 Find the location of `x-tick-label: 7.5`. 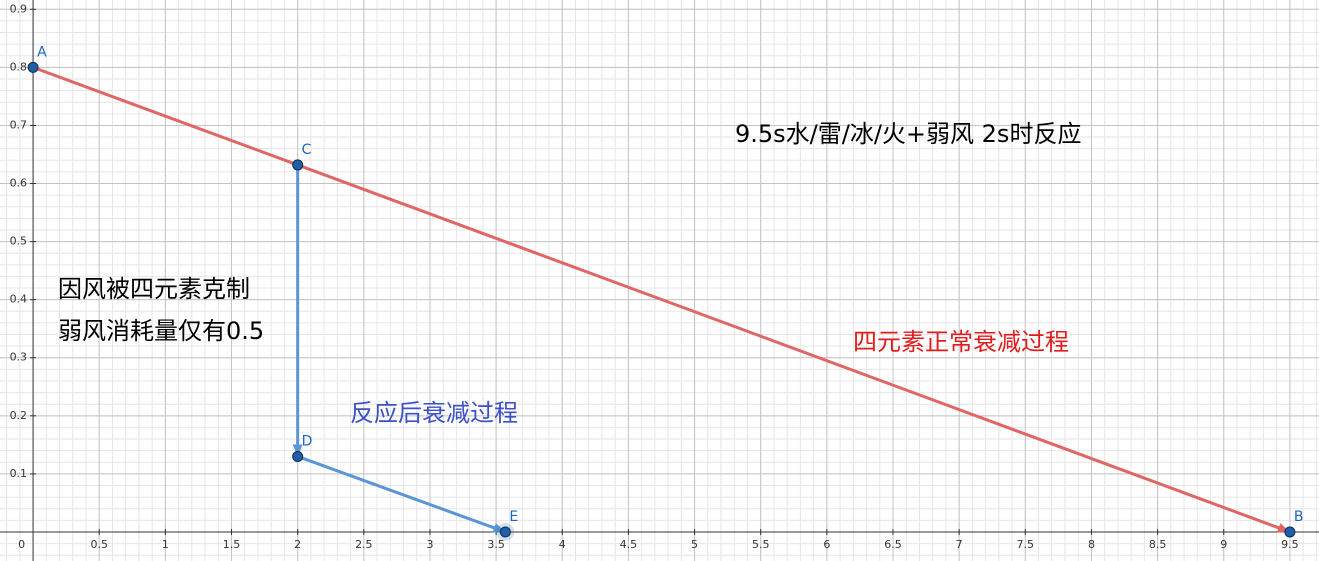

x-tick-label: 7.5 is located at coordinates (1026, 544).